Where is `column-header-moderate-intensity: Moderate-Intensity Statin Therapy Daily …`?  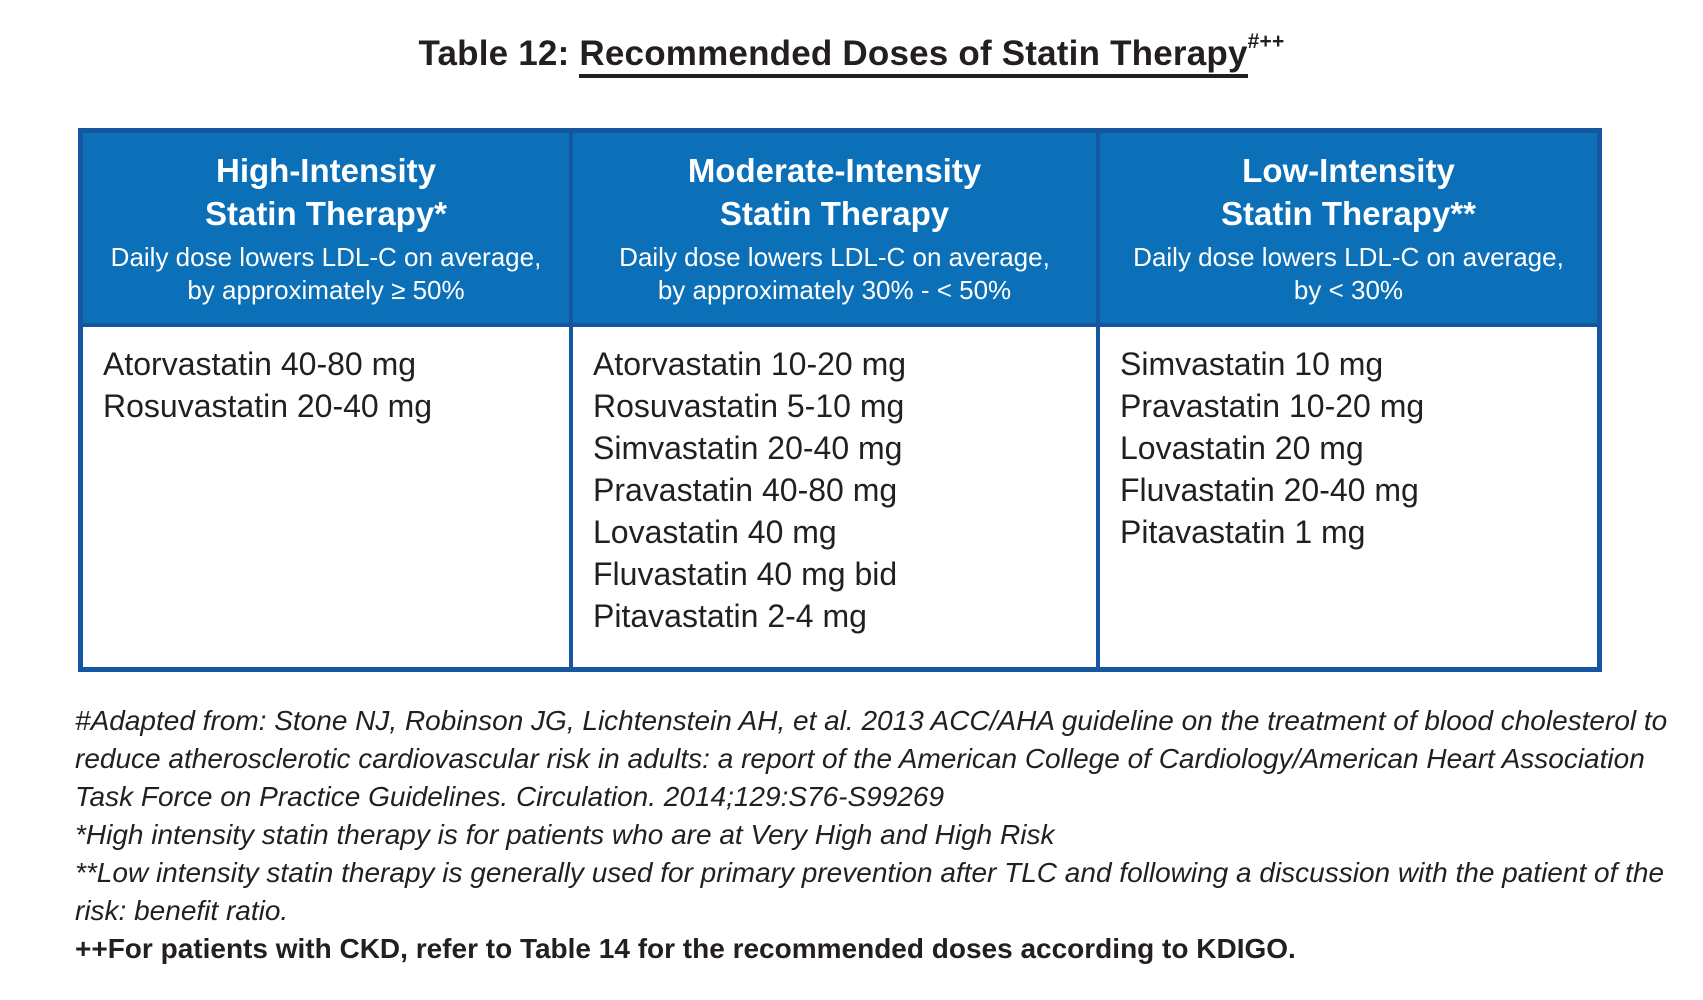 column-header-moderate-intensity: Moderate-Intensity Statin Therapy Daily … is located at coordinates (834, 230).